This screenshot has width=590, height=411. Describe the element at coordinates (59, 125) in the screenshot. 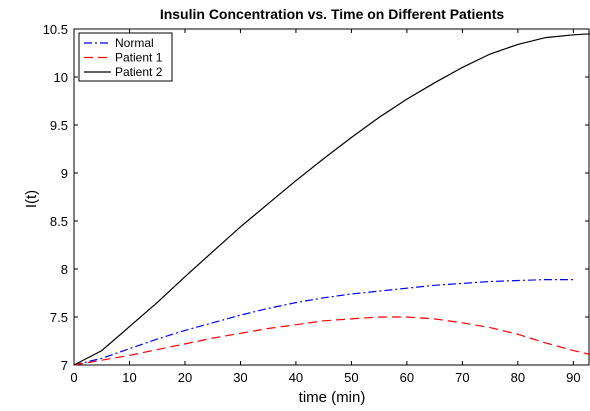

I see `y-tick-label: 9.5` at that location.